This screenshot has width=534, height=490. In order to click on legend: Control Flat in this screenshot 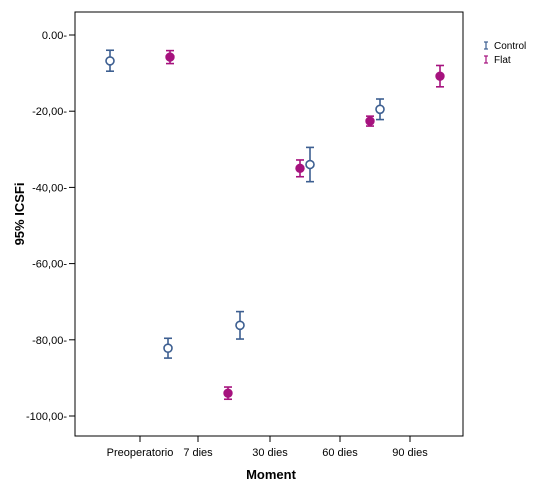, I will do `click(505, 53)`.